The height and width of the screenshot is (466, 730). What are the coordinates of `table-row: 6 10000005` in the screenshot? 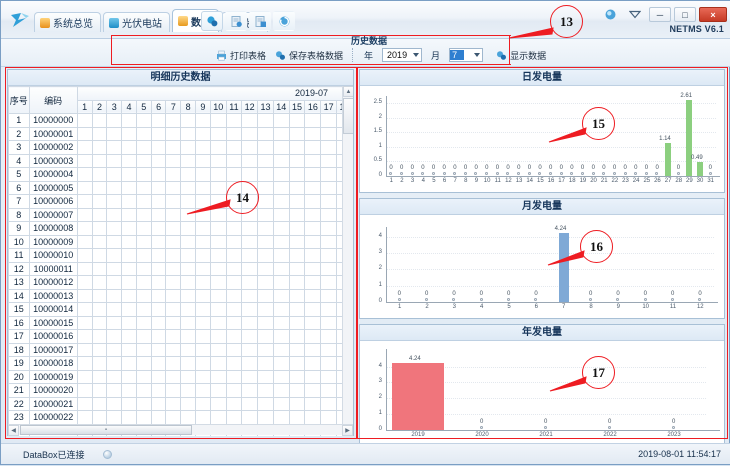 It's located at (180, 187).